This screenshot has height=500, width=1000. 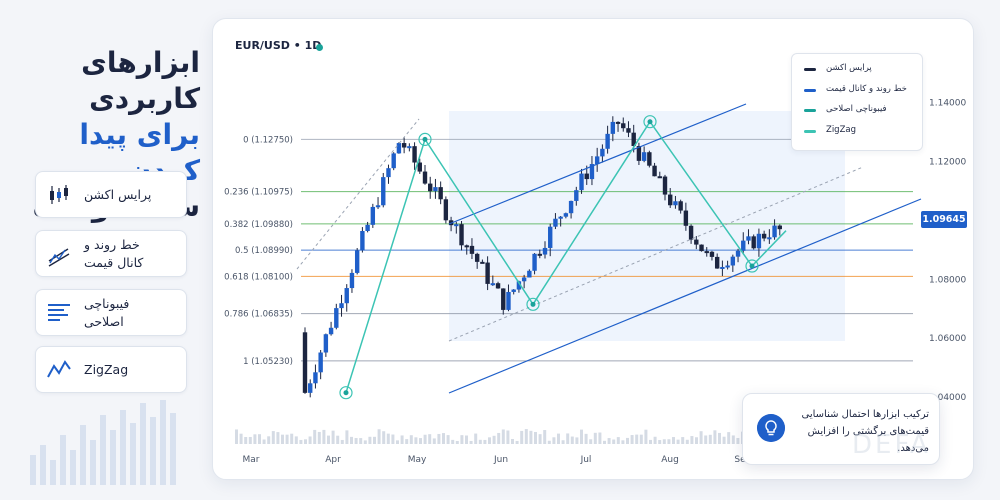 What do you see at coordinates (810, 69) in the screenshot?
I see `legend-swatch` at bounding box center [810, 69].